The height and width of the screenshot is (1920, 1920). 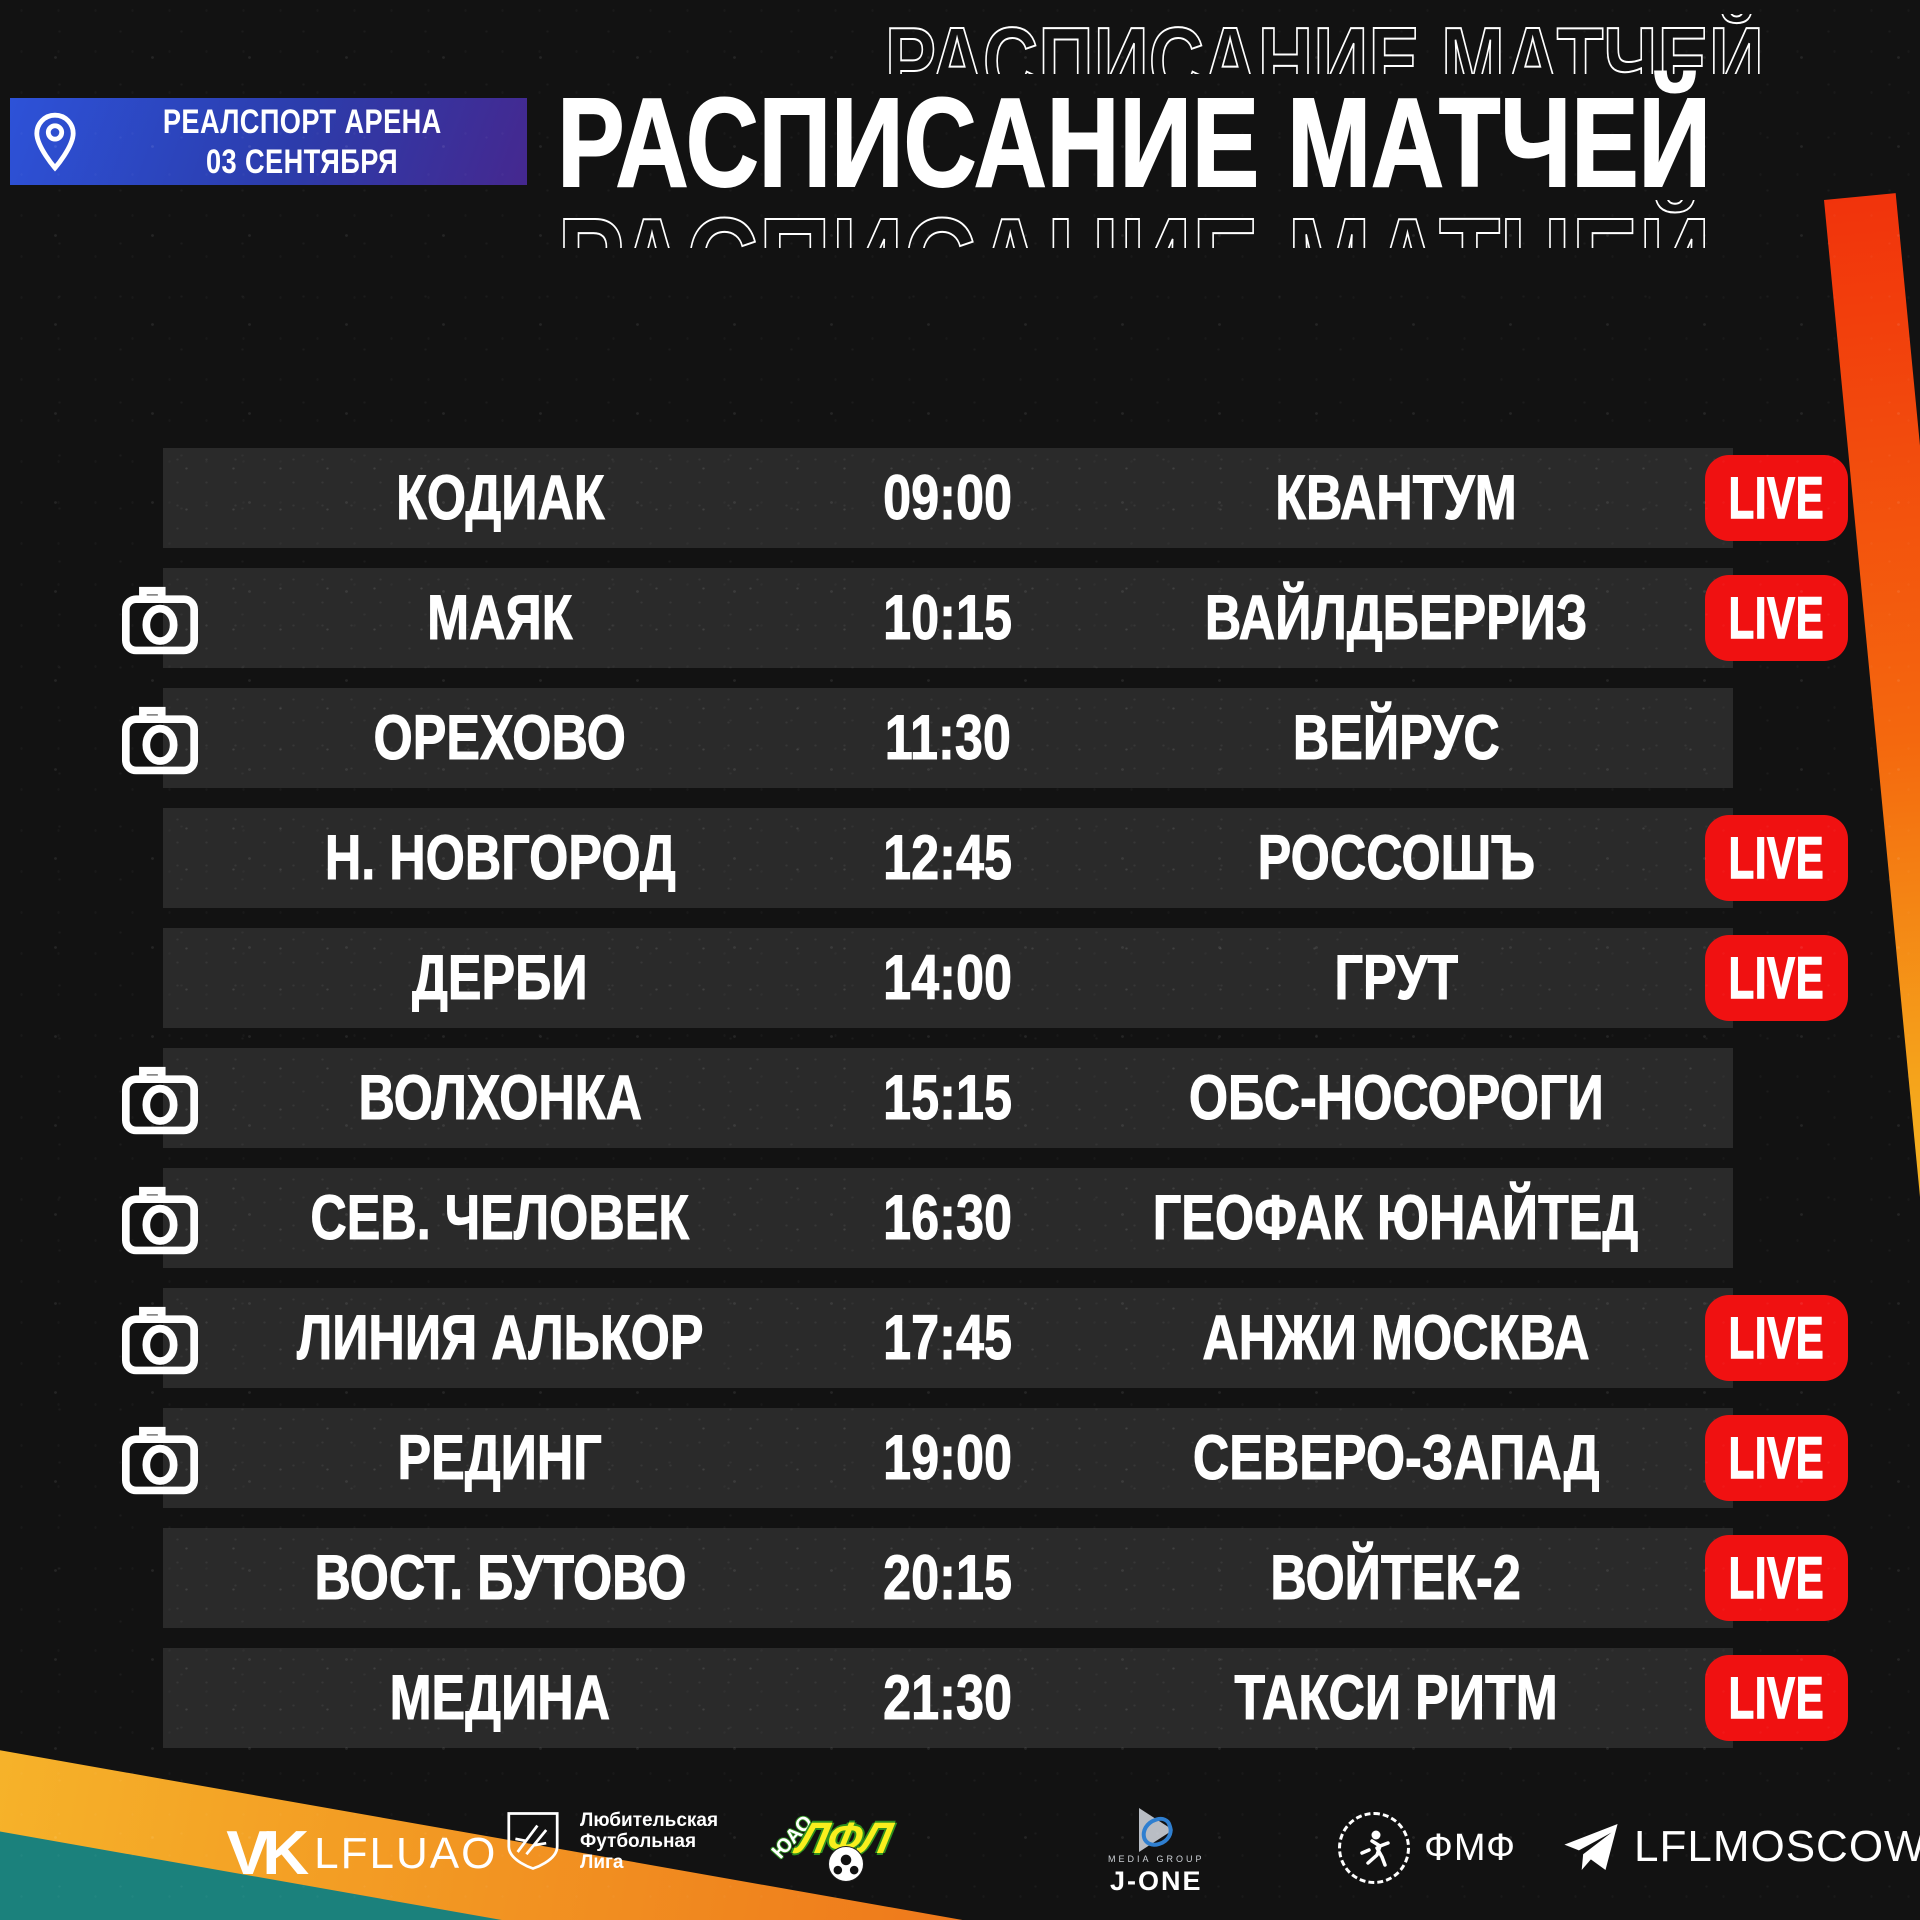 I want to click on location-pin-icon, so click(x=55, y=142).